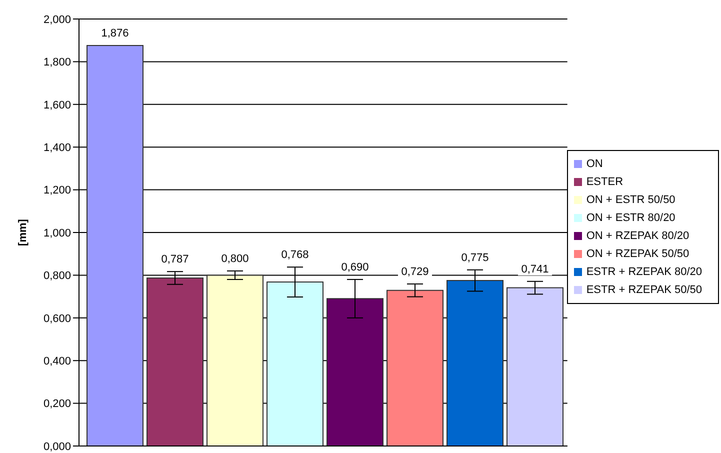  I want to click on data-label: 0,690, so click(355, 267).